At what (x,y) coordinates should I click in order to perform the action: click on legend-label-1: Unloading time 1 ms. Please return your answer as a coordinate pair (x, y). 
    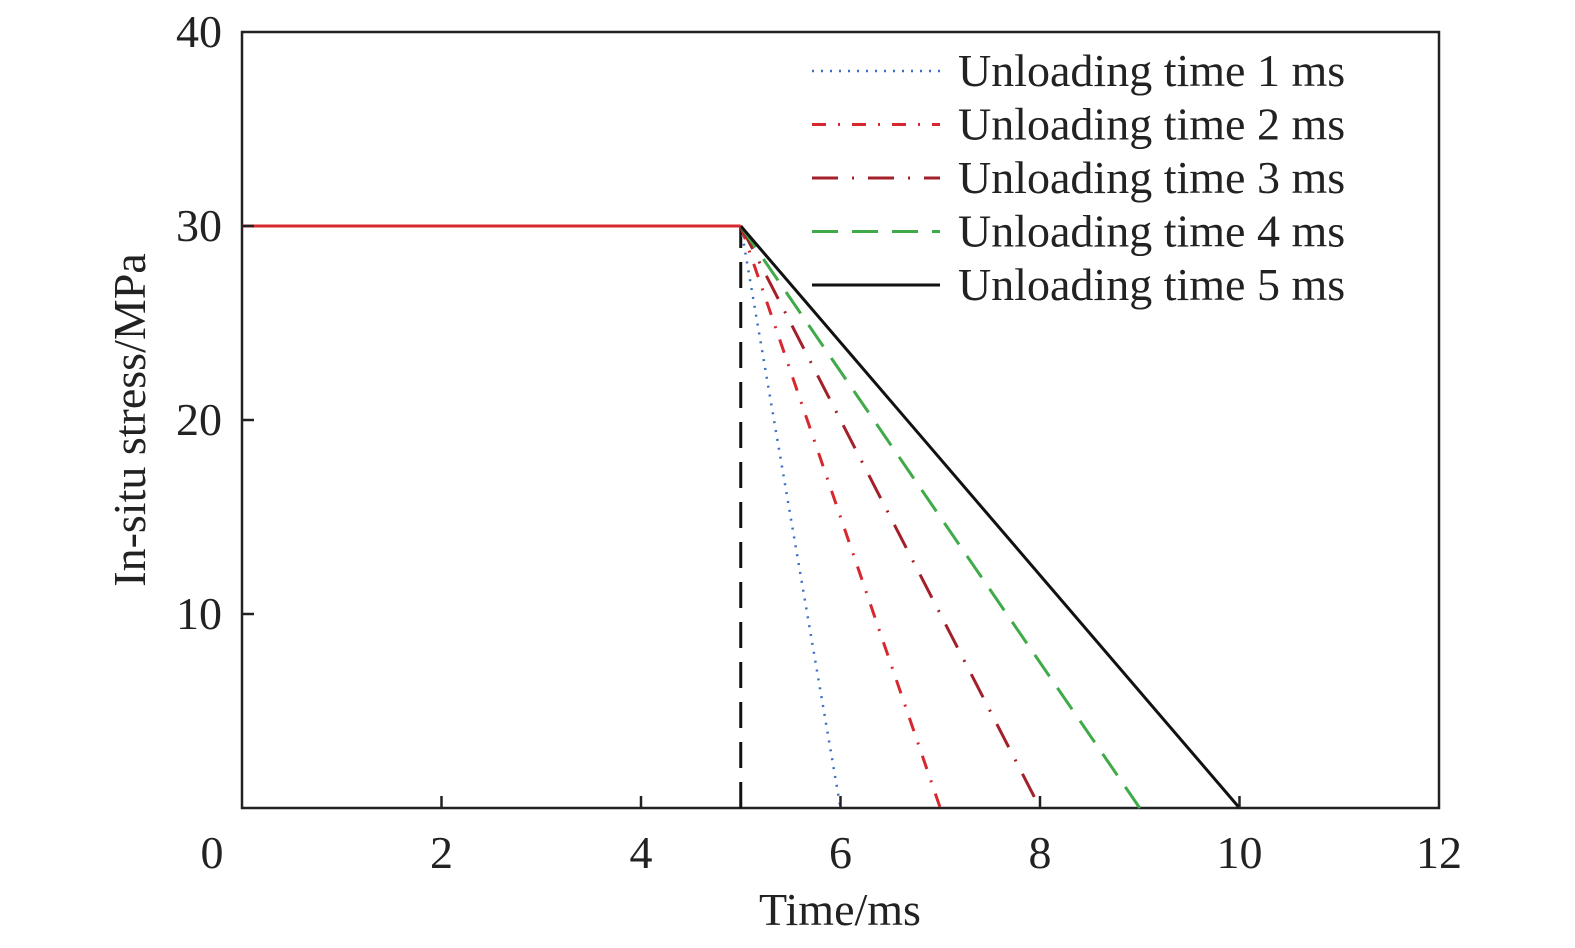
    Looking at the image, I should click on (1151, 70).